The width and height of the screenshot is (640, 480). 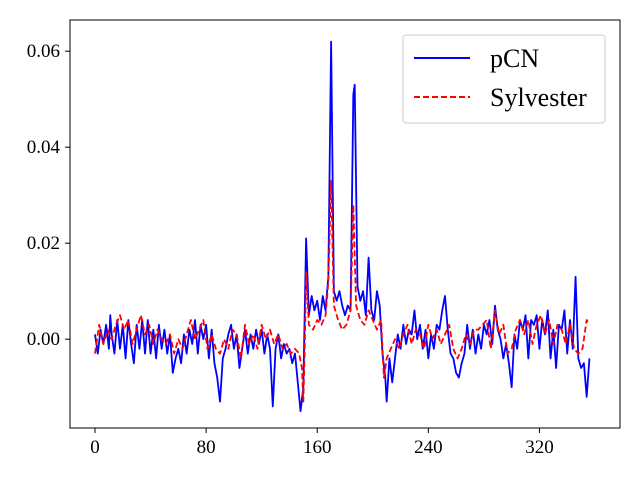 What do you see at coordinates (514, 58) in the screenshot?
I see `legend-label-pcn: pCN` at bounding box center [514, 58].